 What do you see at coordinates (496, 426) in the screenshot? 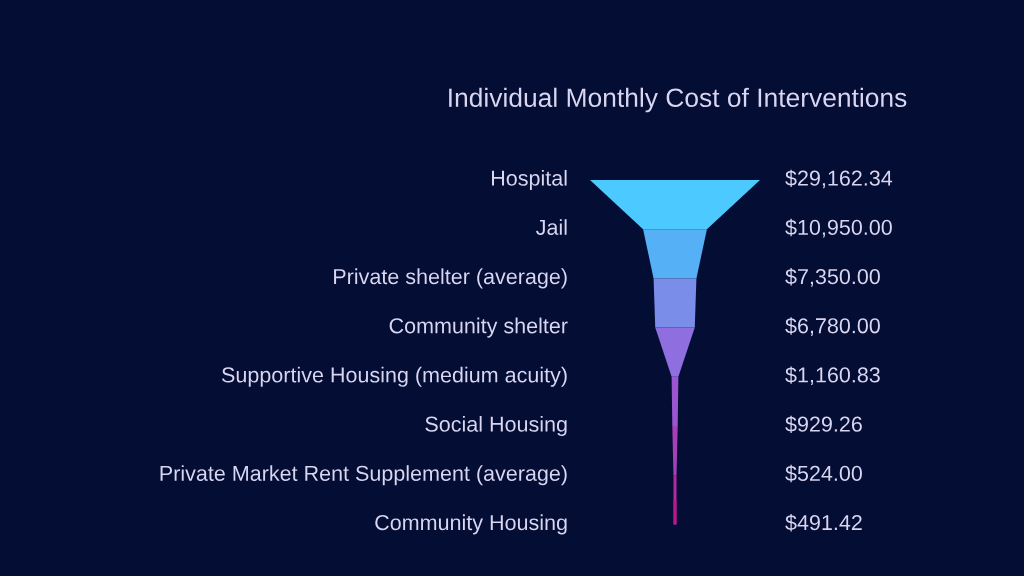
I see `category-label: Social Housing` at bounding box center [496, 426].